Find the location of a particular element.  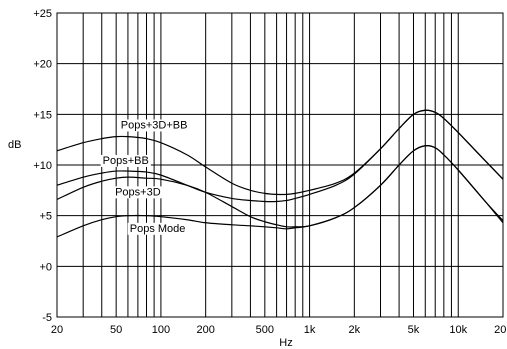

x-tick-label: 500 is located at coordinates (265, 330).